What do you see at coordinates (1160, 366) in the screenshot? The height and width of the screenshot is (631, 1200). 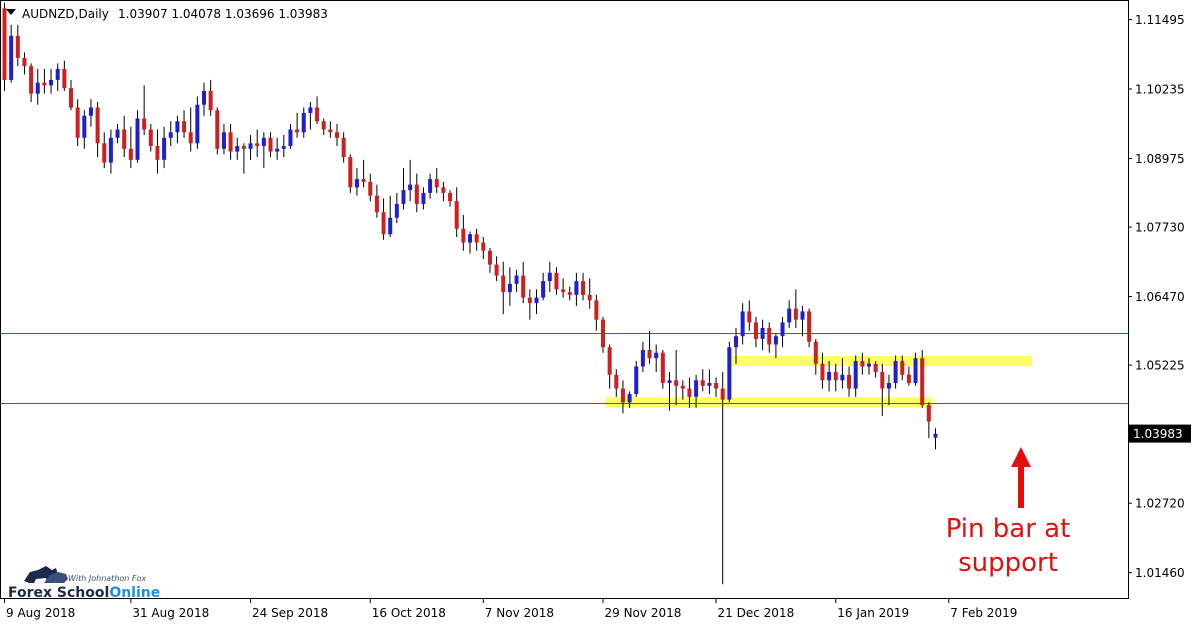 I see `price-tick-label: 1.05225` at bounding box center [1160, 366].